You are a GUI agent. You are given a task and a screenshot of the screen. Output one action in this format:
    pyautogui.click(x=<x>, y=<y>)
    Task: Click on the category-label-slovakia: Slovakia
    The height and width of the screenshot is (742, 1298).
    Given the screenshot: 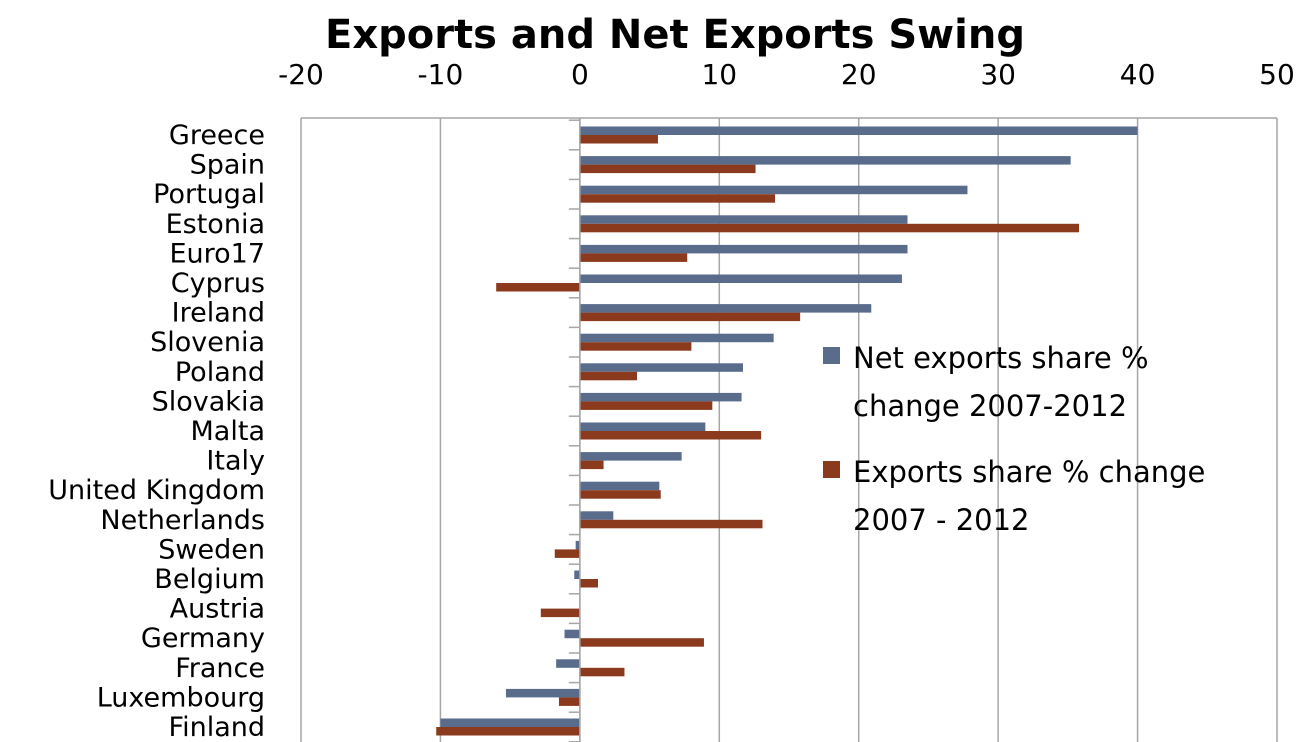 What is the action you would take?
    pyautogui.click(x=208, y=401)
    